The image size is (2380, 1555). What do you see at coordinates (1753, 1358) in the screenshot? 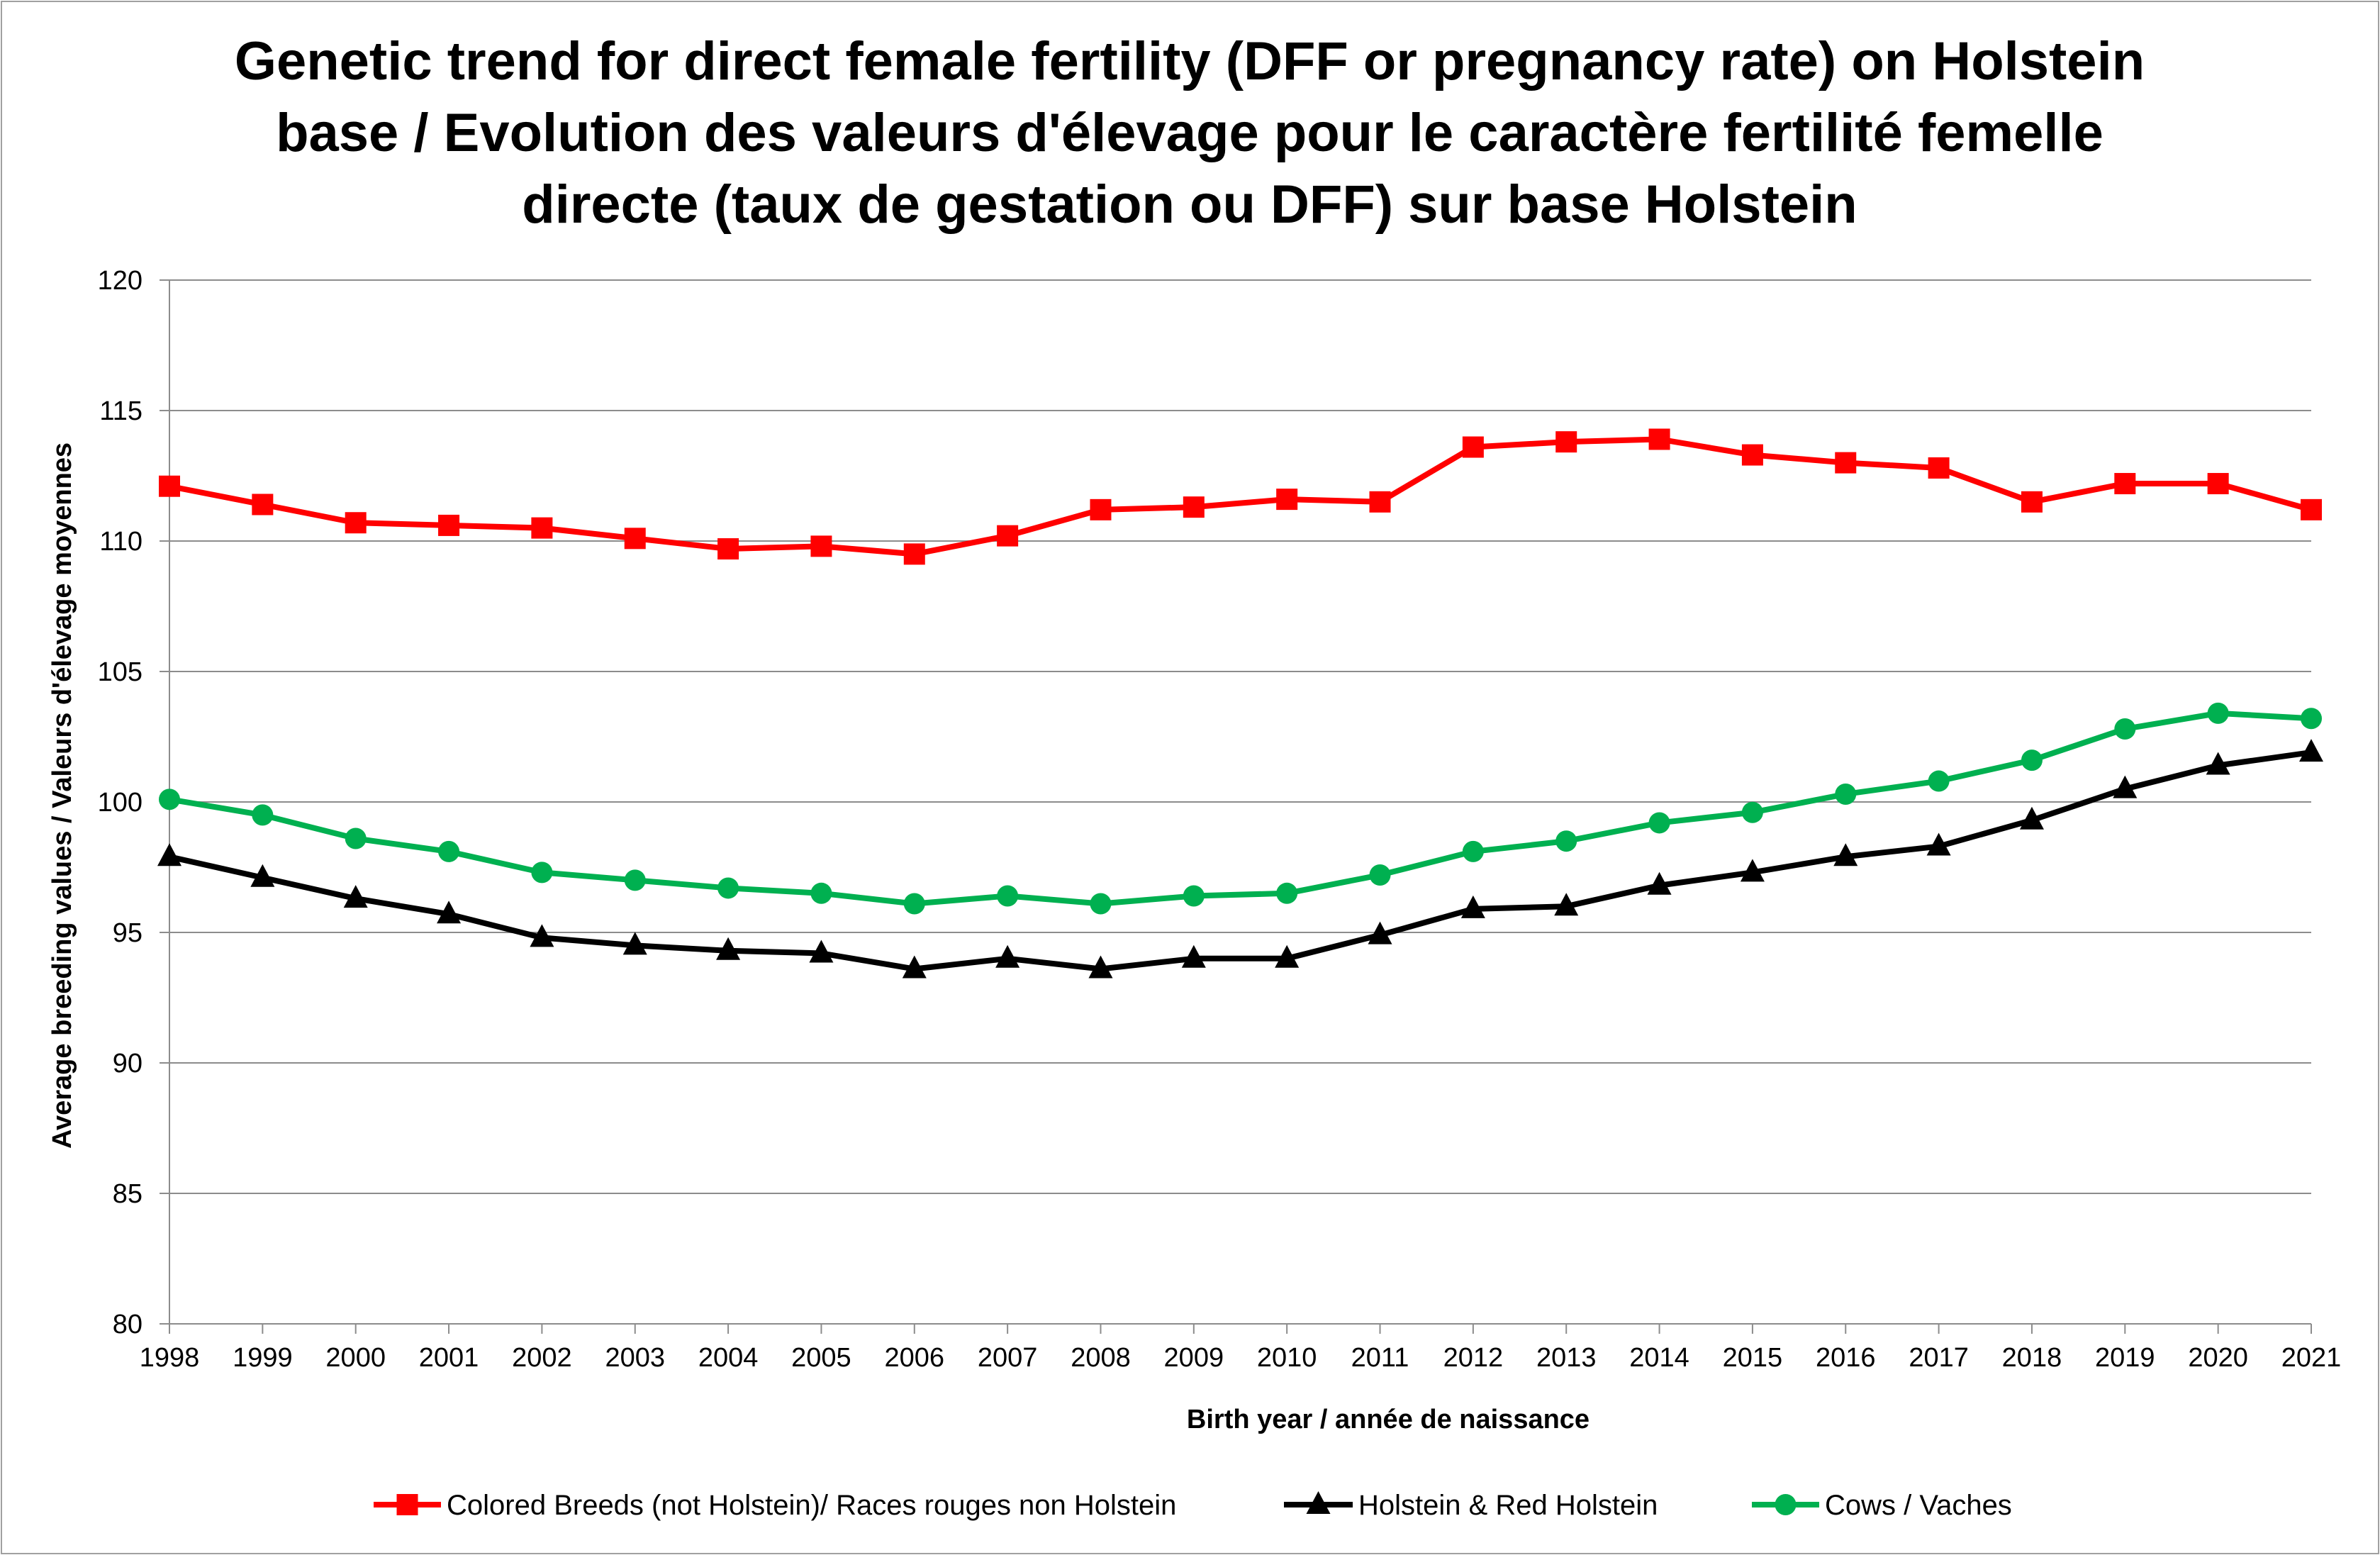
I see `x-tick-label: 2015` at bounding box center [1753, 1358].